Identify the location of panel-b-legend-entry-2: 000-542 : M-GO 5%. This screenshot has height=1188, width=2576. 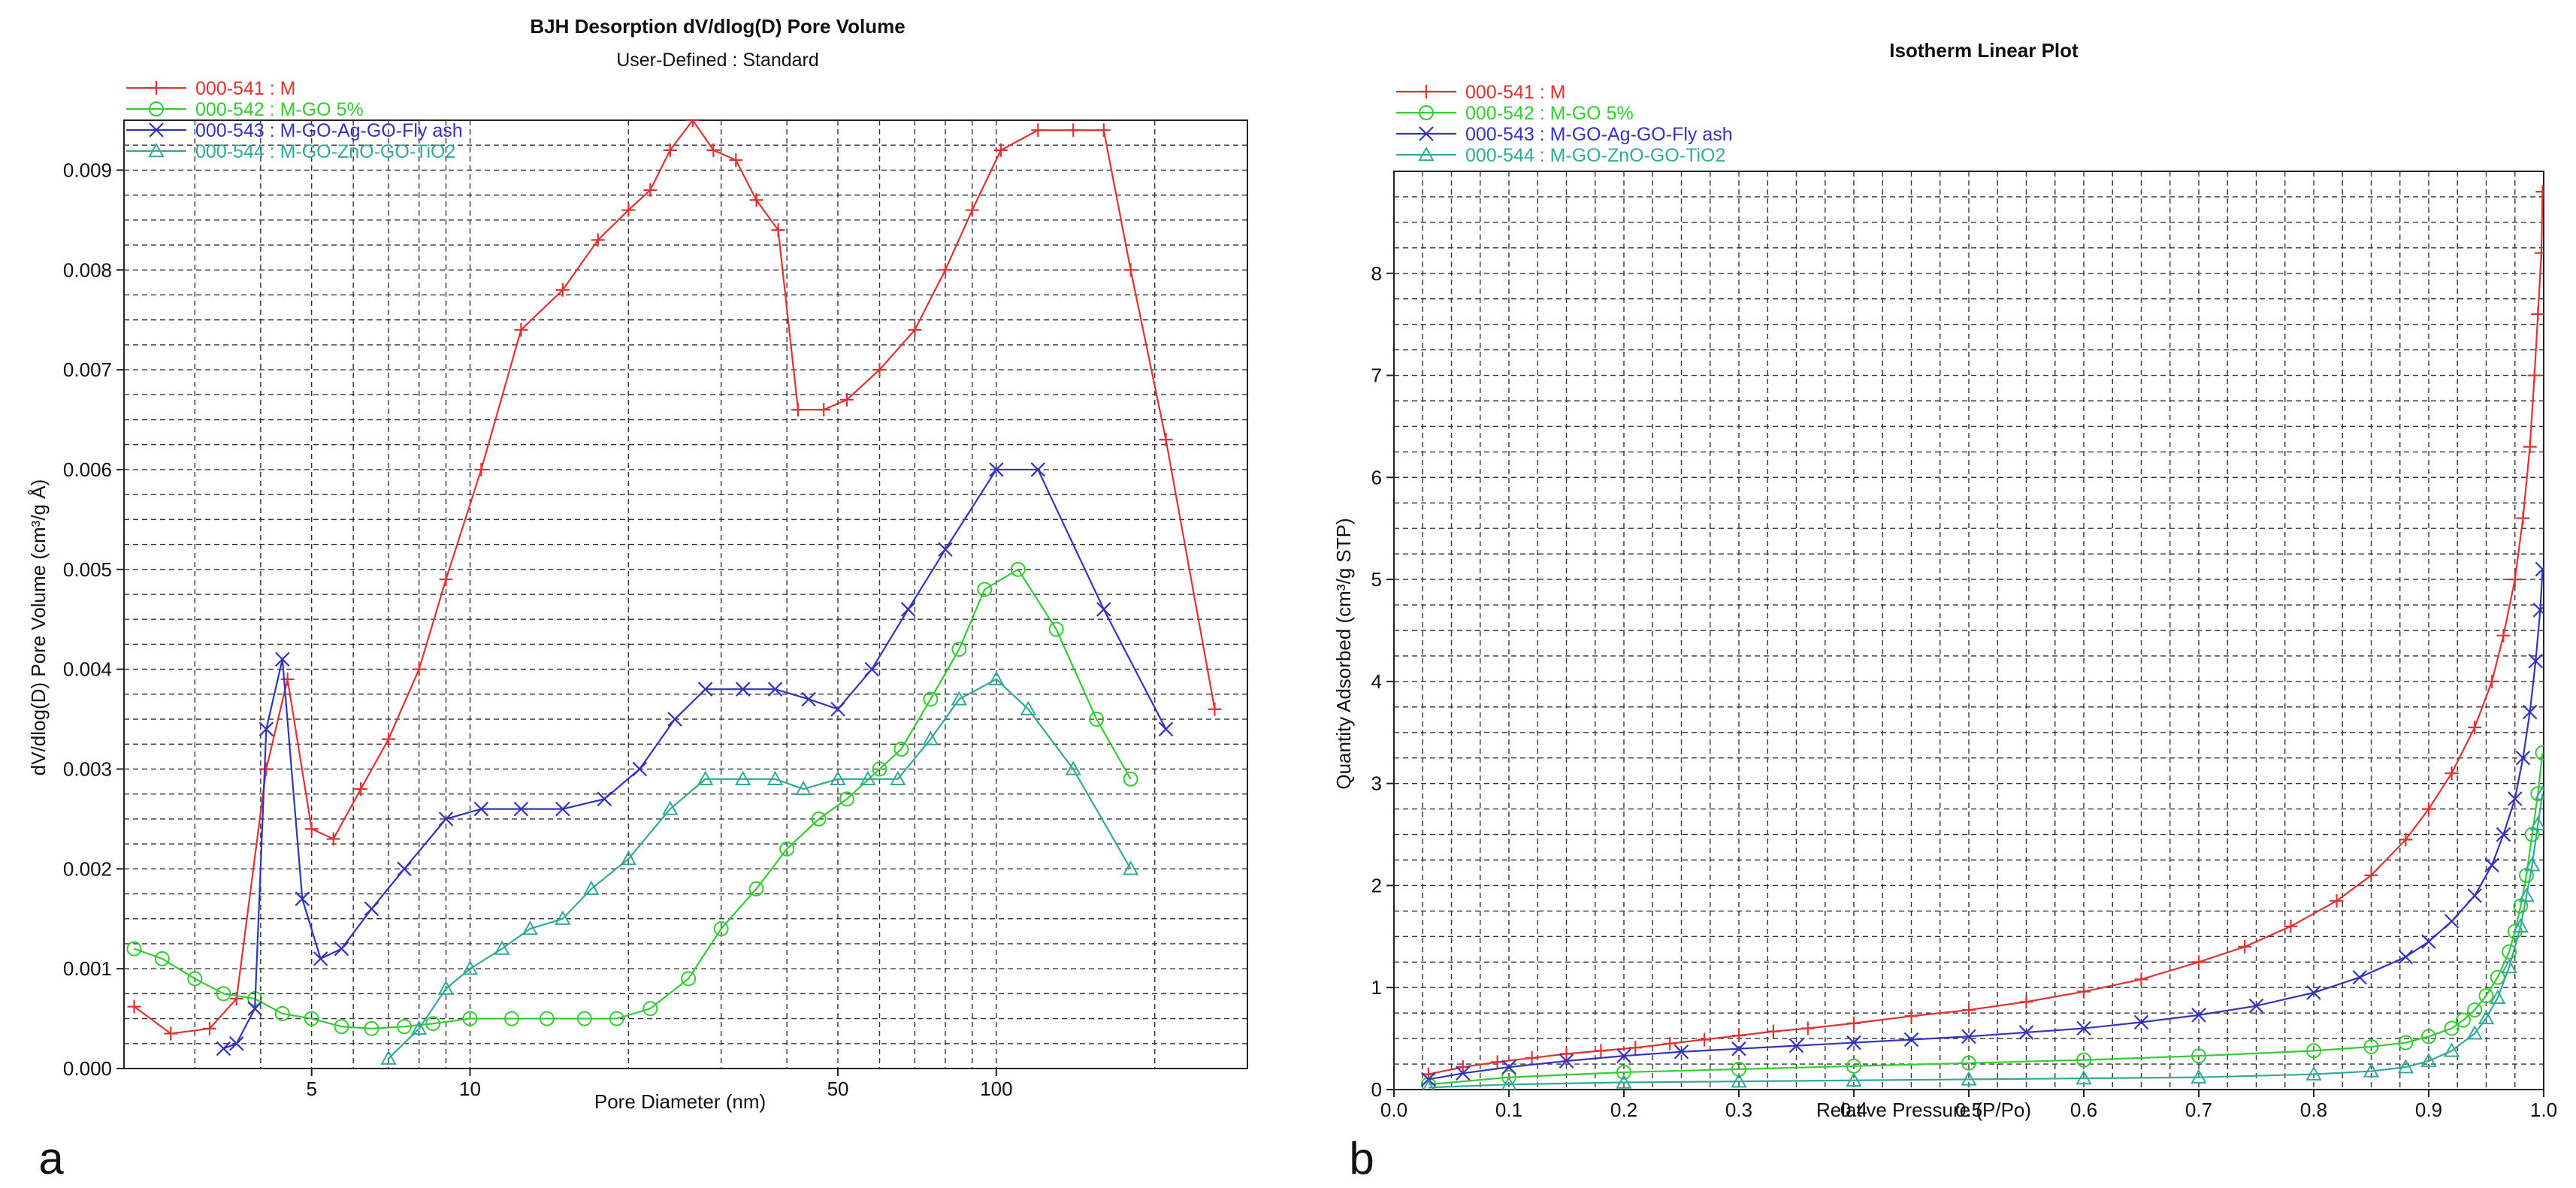
(1550, 114).